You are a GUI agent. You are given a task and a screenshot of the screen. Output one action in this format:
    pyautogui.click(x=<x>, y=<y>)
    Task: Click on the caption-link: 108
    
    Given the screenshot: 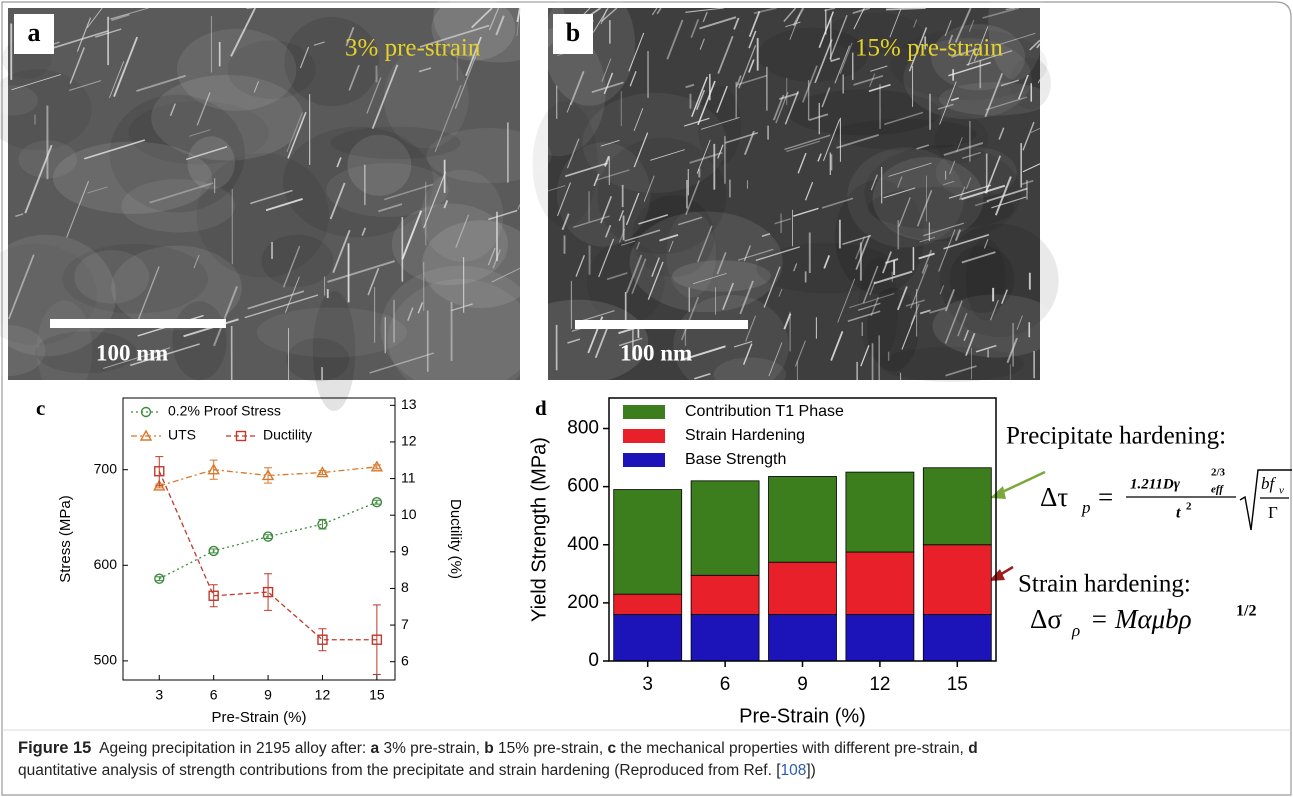 What is the action you would take?
    pyautogui.click(x=794, y=770)
    